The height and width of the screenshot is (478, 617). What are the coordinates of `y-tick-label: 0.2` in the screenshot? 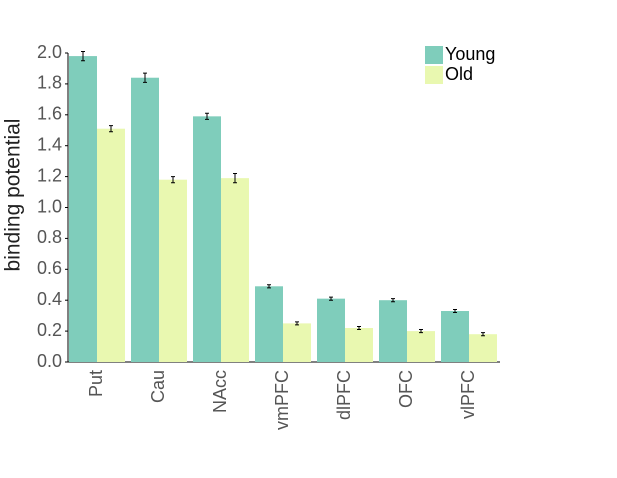 It's located at (49, 330).